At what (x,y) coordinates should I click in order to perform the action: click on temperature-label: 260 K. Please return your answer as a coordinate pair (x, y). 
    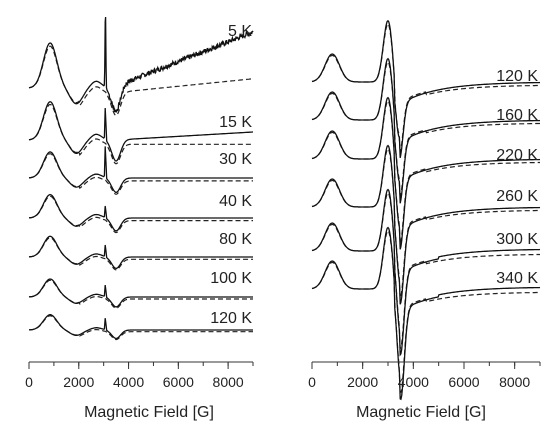
    Looking at the image, I should click on (517, 196).